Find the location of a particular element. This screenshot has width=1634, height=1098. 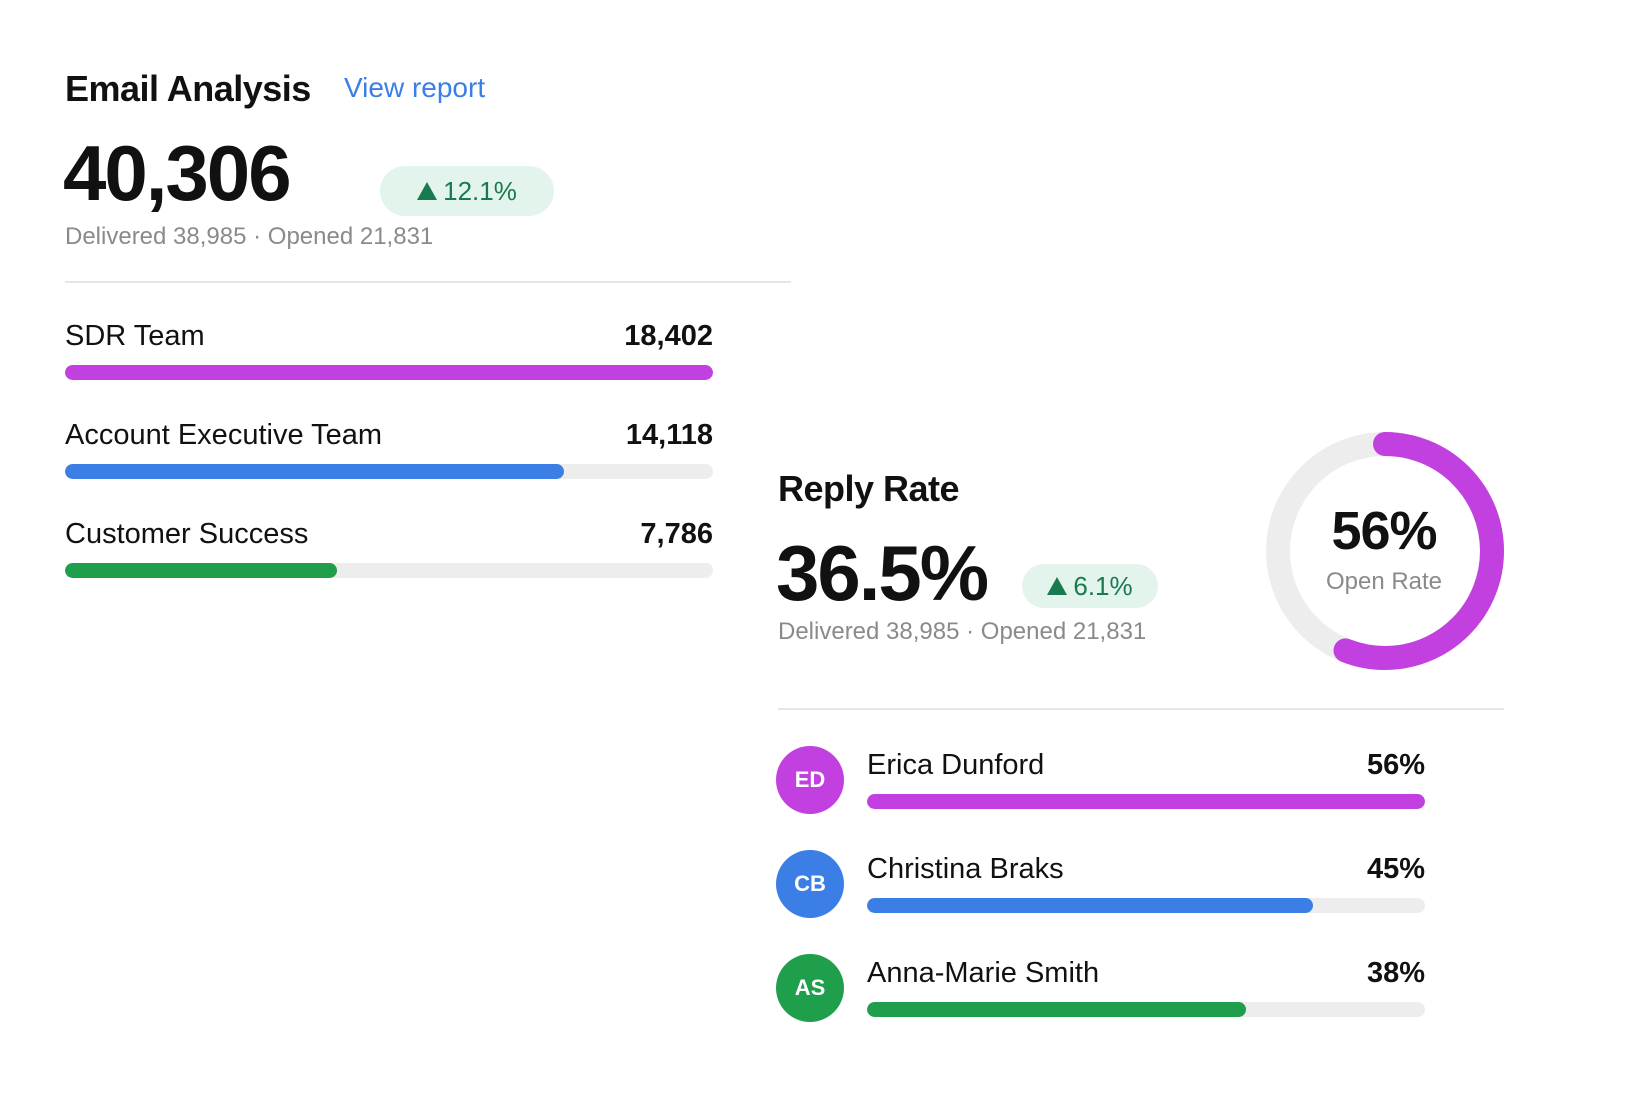

reply-change-badge: 6.1% is located at coordinates (1090, 586).